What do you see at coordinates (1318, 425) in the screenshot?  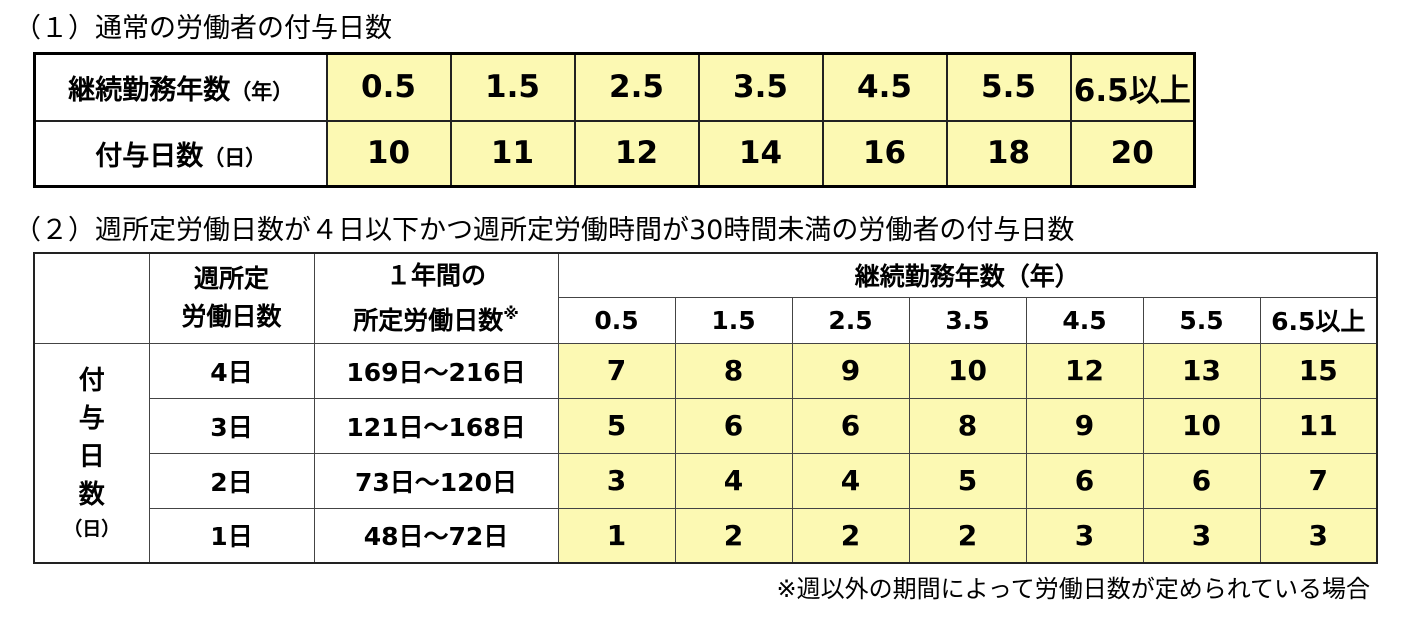 I see `value-cell: 11` at bounding box center [1318, 425].